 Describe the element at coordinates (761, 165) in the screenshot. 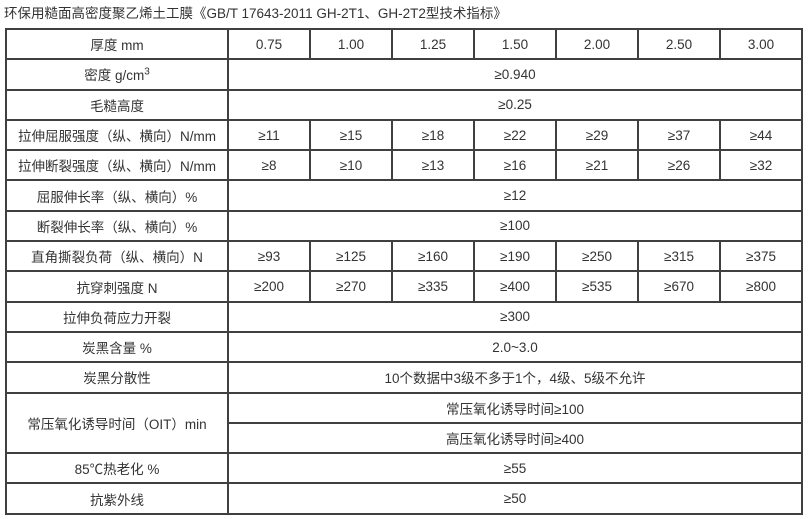

I see `spec-value-cell: ≥32` at that location.